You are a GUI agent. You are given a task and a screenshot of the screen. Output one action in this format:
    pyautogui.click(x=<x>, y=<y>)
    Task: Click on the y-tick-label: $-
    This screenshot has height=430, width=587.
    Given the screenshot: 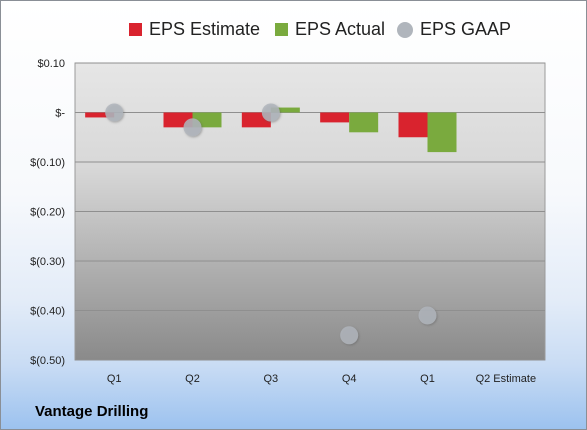 What is the action you would take?
    pyautogui.click(x=60, y=114)
    